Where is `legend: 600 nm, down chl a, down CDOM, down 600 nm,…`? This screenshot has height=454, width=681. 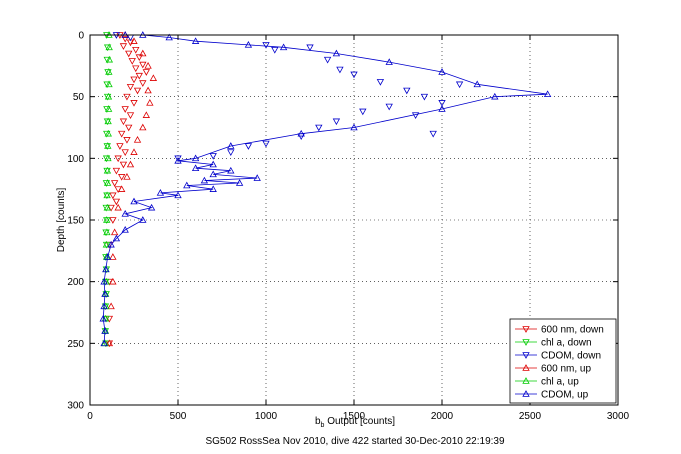
legend: 600 nm, down chl a, down CDOM, down 600 nm,… is located at coordinates (563, 361).